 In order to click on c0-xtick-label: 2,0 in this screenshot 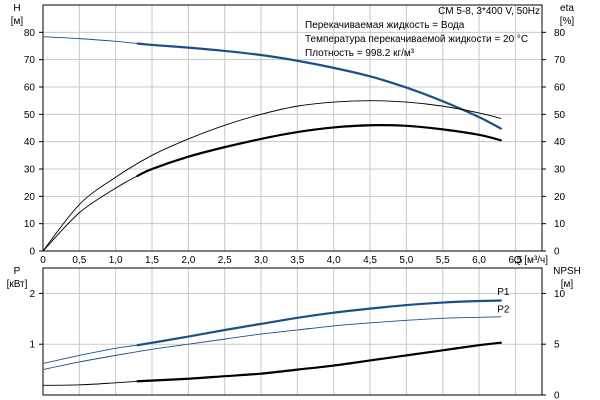, I will do `click(188, 260)`.